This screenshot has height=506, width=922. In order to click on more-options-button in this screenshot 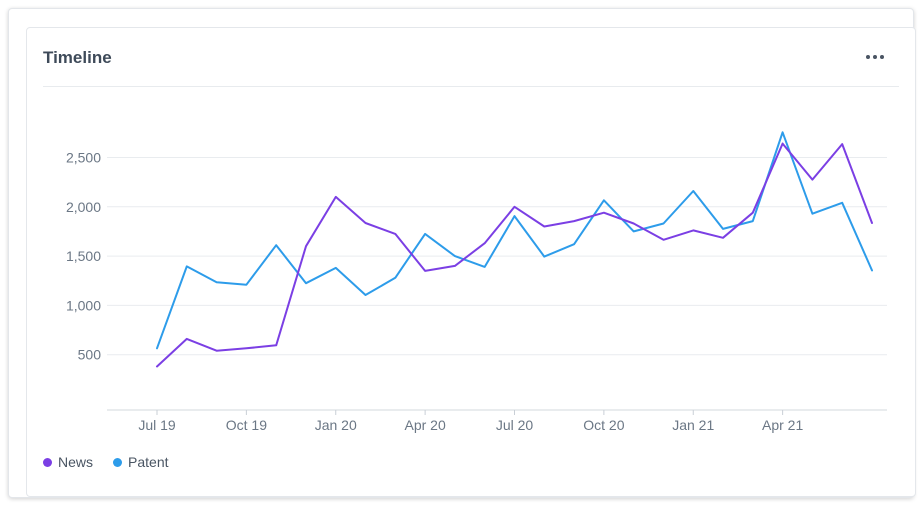, I will do `click(875, 57)`.